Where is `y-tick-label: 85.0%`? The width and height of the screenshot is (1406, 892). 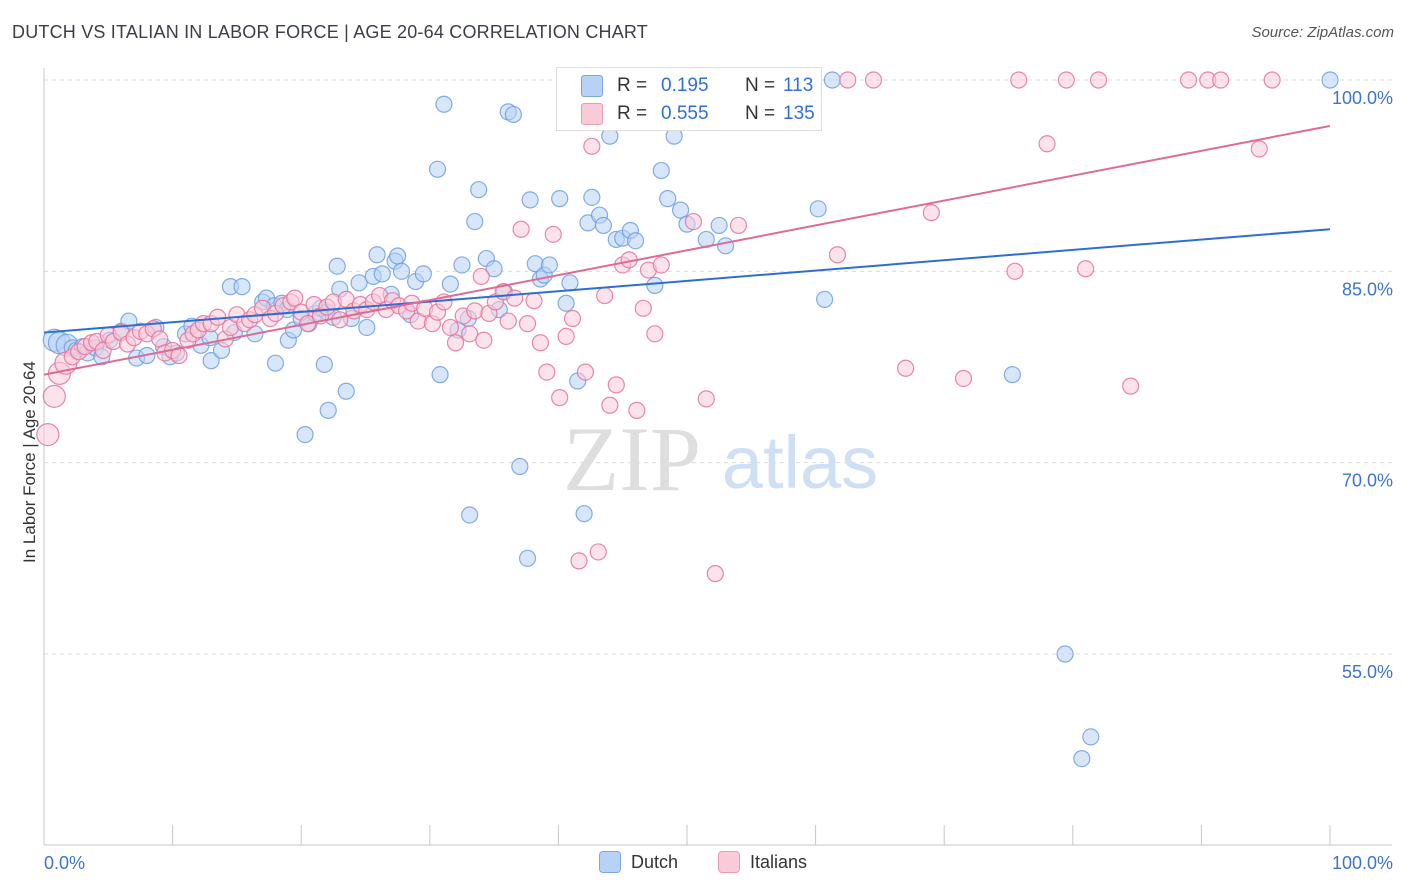
y-tick-label: 85.0% is located at coordinates (1367, 289).